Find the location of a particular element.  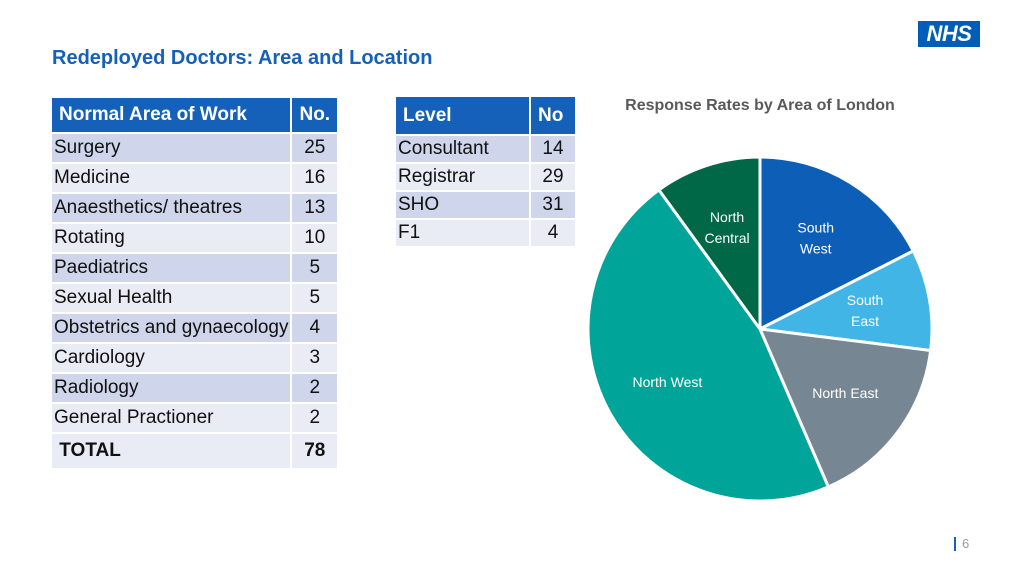

slide-title: Redeployed Doctors: Area and Location is located at coordinates (242, 58).